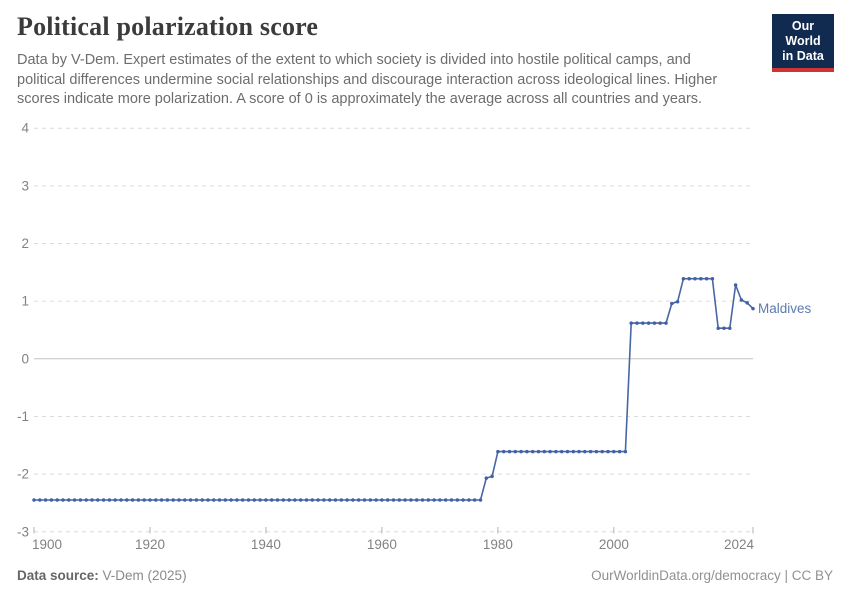  Describe the element at coordinates (23, 474) in the screenshot. I see `y-axis-label: -2` at that location.